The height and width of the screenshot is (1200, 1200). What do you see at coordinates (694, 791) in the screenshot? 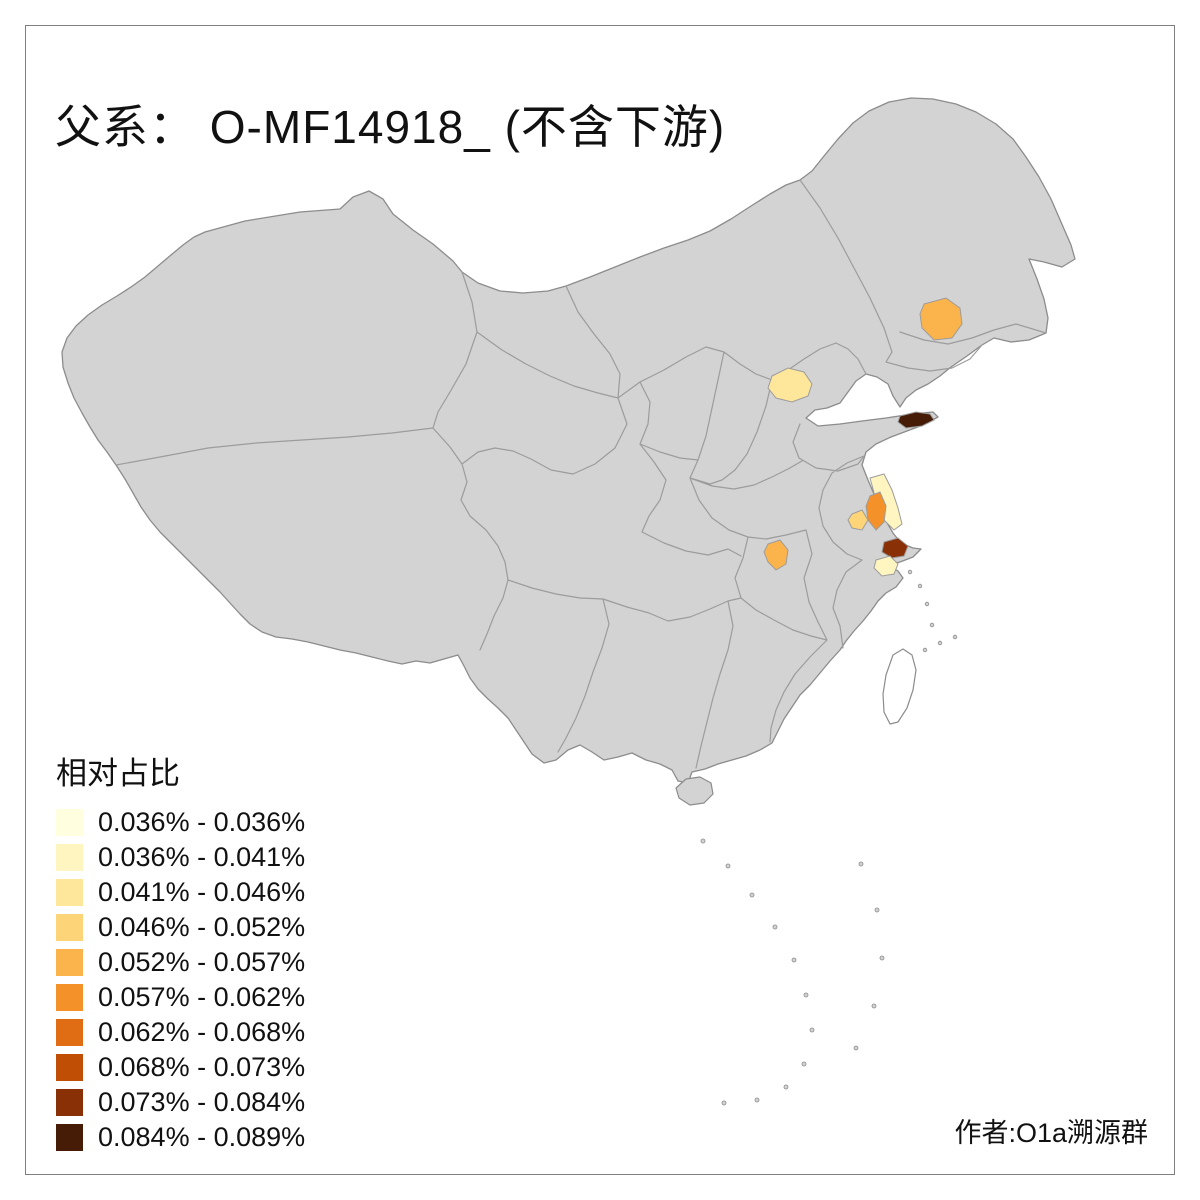
I see `hainan-island` at bounding box center [694, 791].